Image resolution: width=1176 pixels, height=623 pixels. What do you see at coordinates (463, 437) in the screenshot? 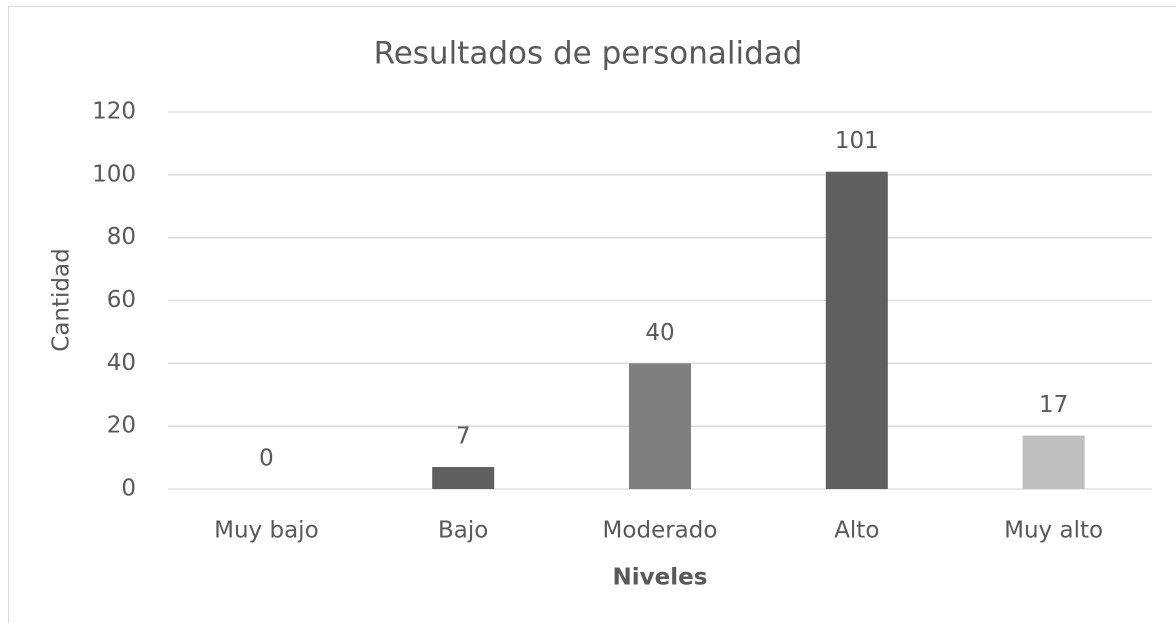
I see `data-label: 7` at bounding box center [463, 437].